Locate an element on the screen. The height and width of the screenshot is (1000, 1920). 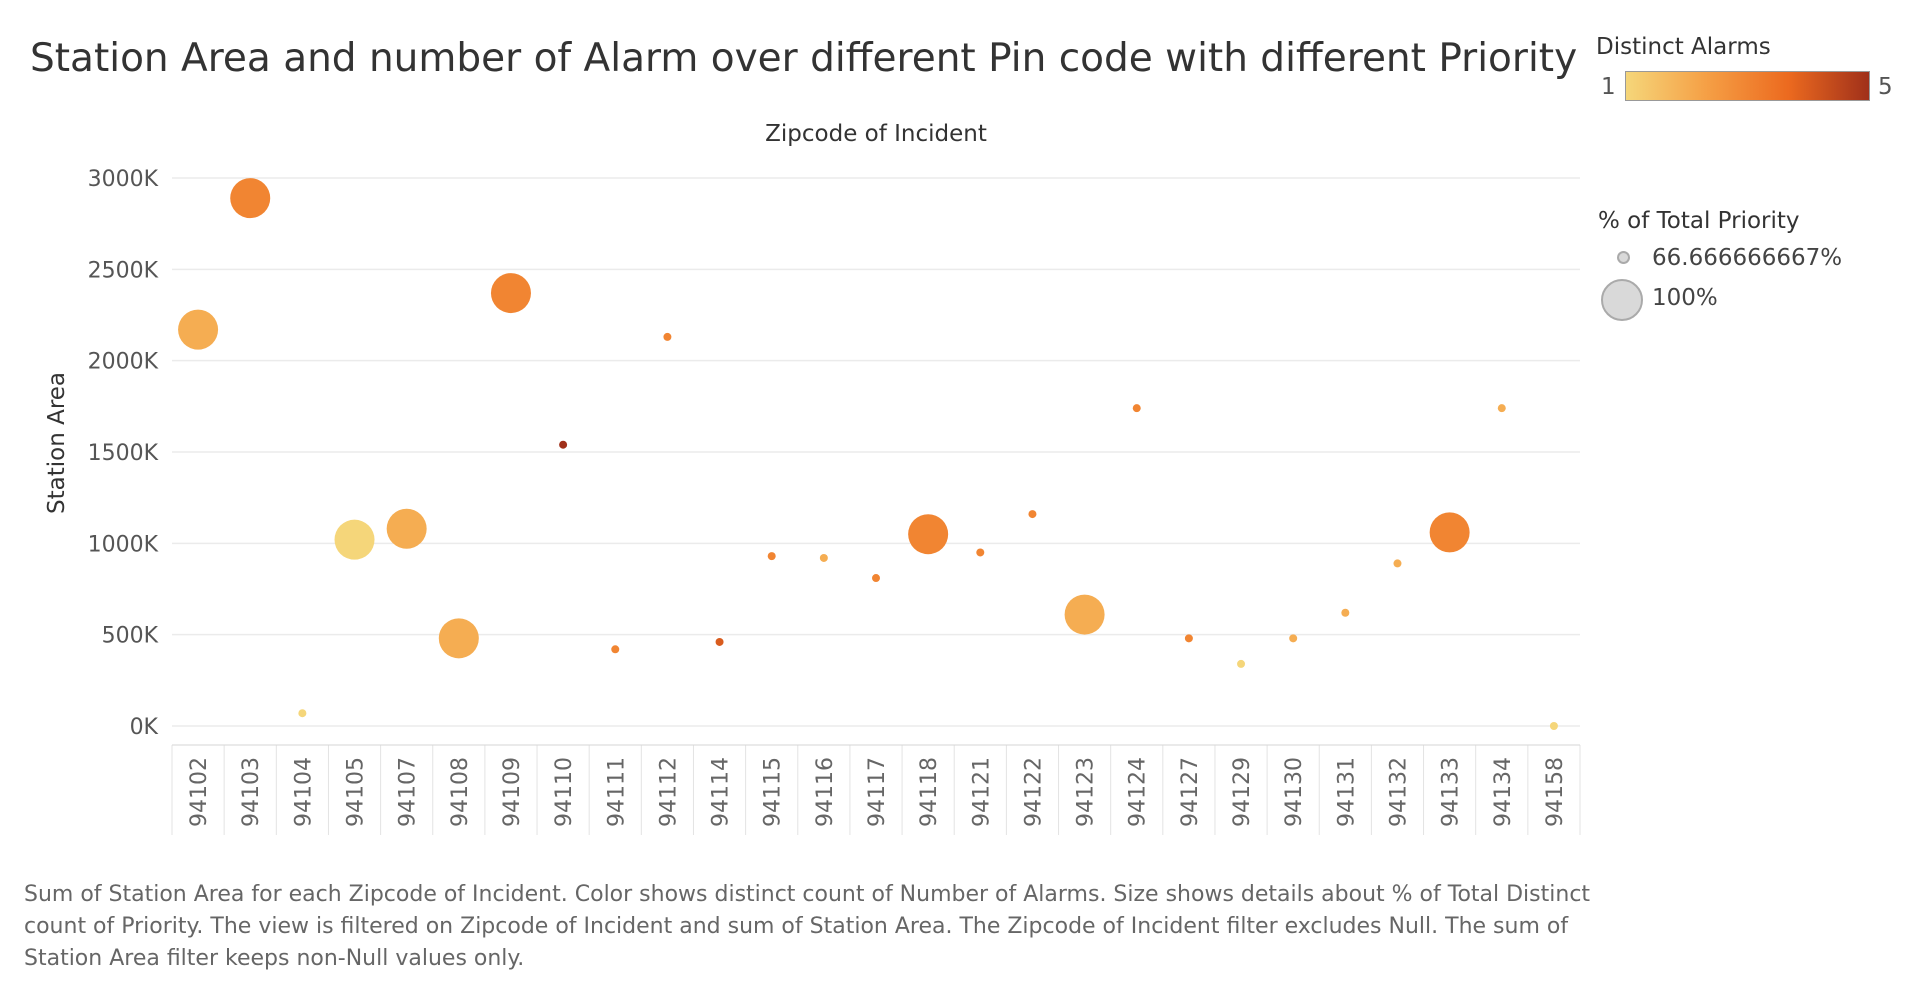
y-tick-label: 0K is located at coordinates (144, 727).